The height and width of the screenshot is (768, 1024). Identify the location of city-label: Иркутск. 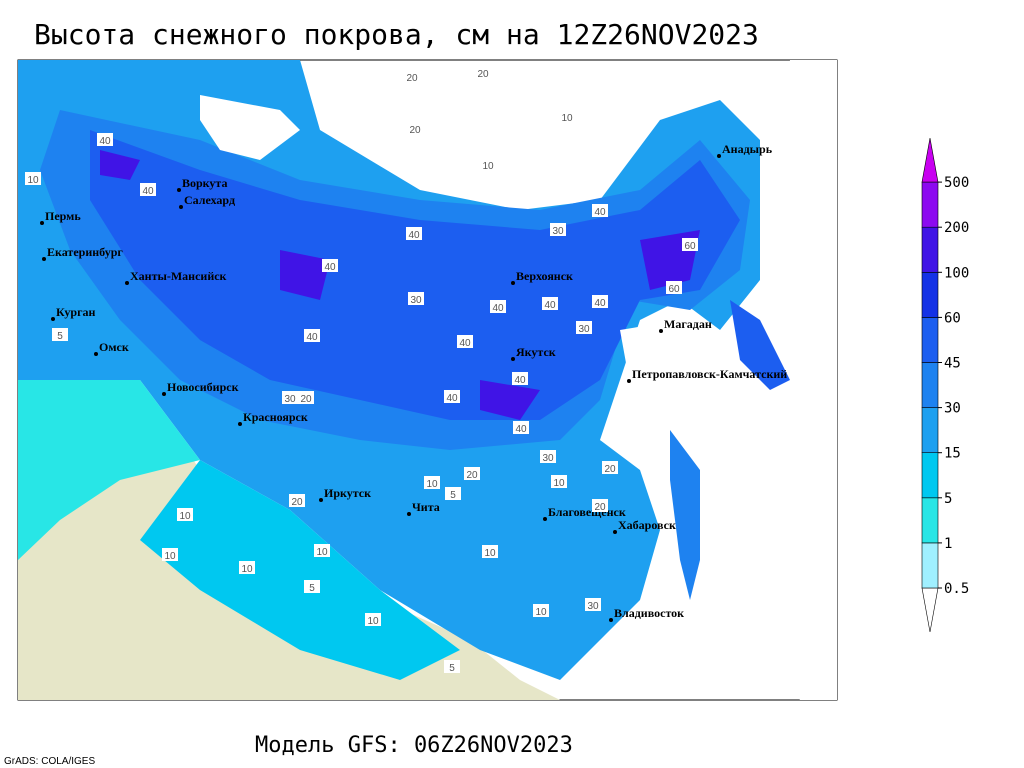
(347, 493).